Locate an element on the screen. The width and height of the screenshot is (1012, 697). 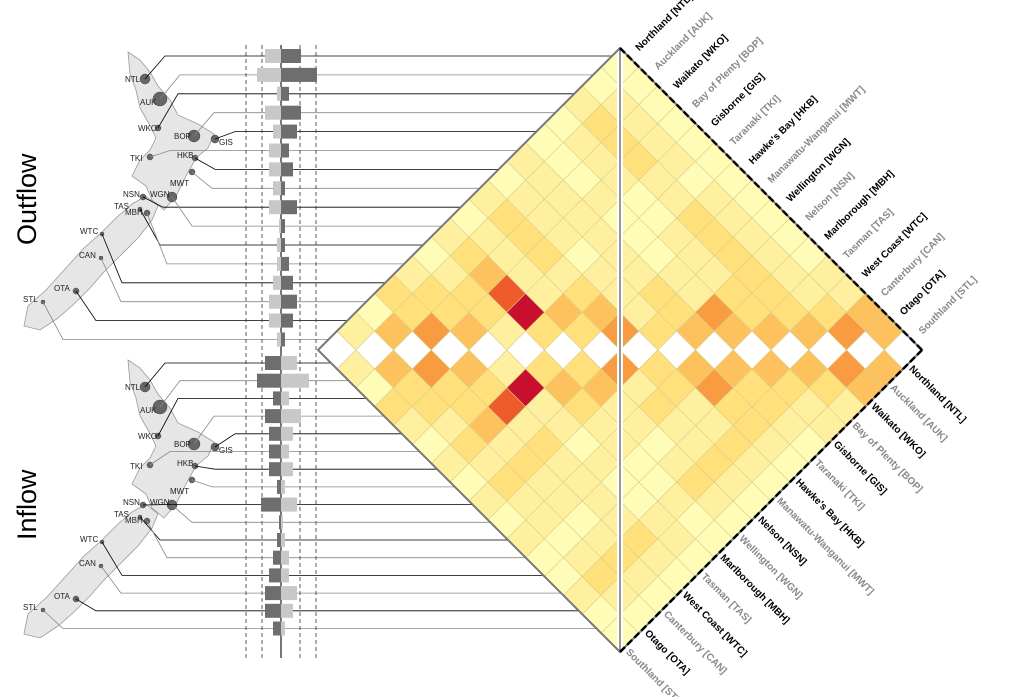
region-label-top: Wellington [WGN] is located at coordinates (819, 171).